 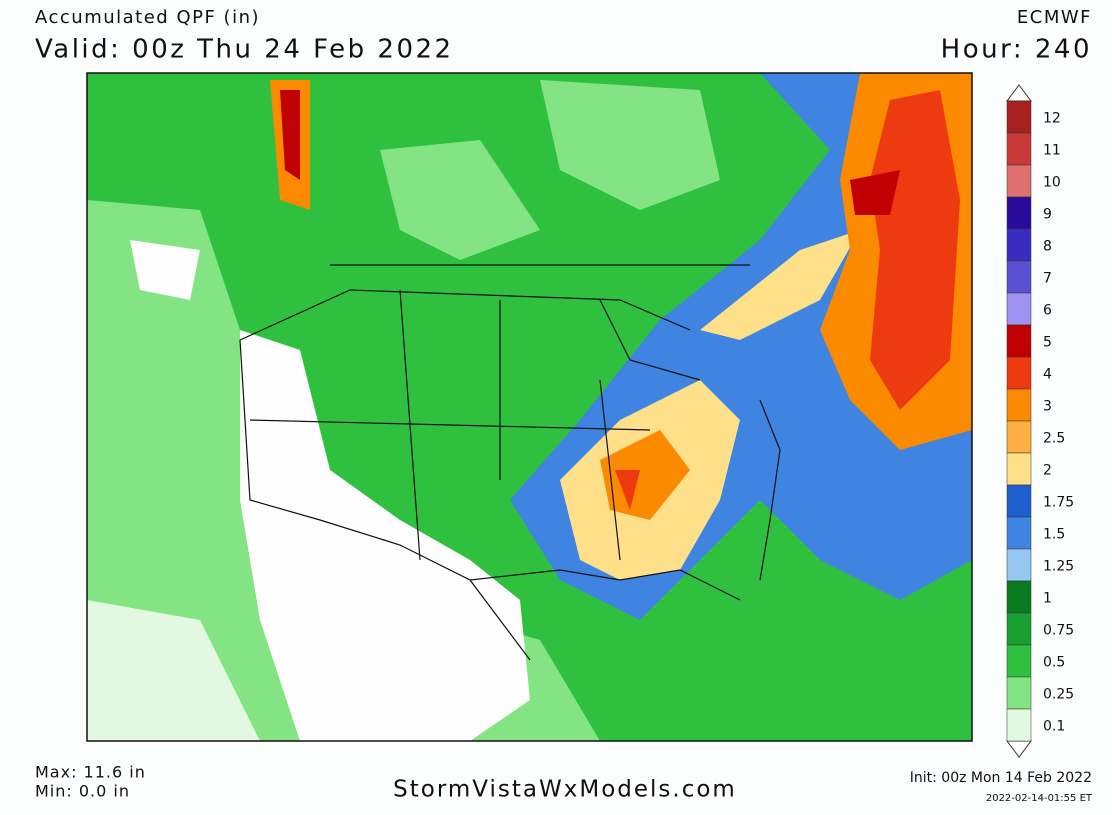 What do you see at coordinates (1058, 503) in the screenshot?
I see `legend-label: 1.75` at bounding box center [1058, 503].